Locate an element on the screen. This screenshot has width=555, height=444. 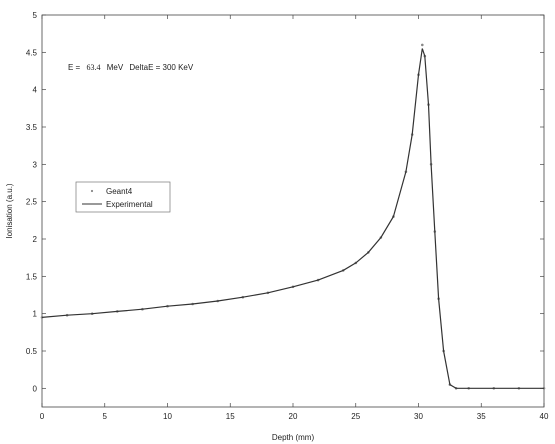
legend-box is located at coordinates (123, 197).